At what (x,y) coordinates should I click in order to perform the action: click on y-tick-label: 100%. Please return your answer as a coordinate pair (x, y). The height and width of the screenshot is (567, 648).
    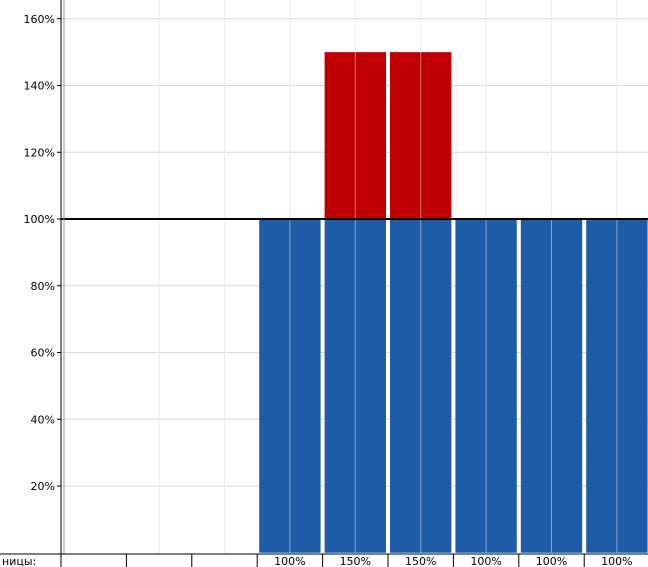
    Looking at the image, I should click on (39, 219).